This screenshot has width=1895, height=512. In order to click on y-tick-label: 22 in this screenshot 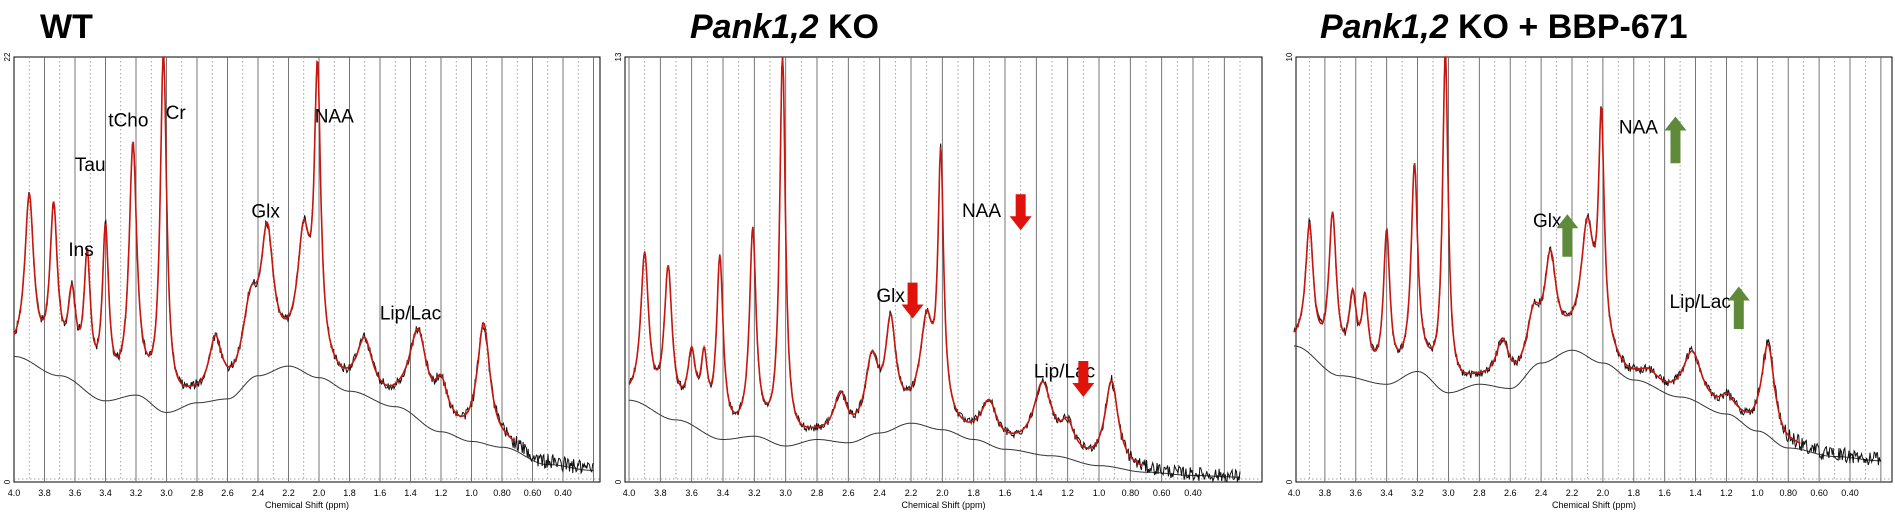, I will do `click(7, 56)`.